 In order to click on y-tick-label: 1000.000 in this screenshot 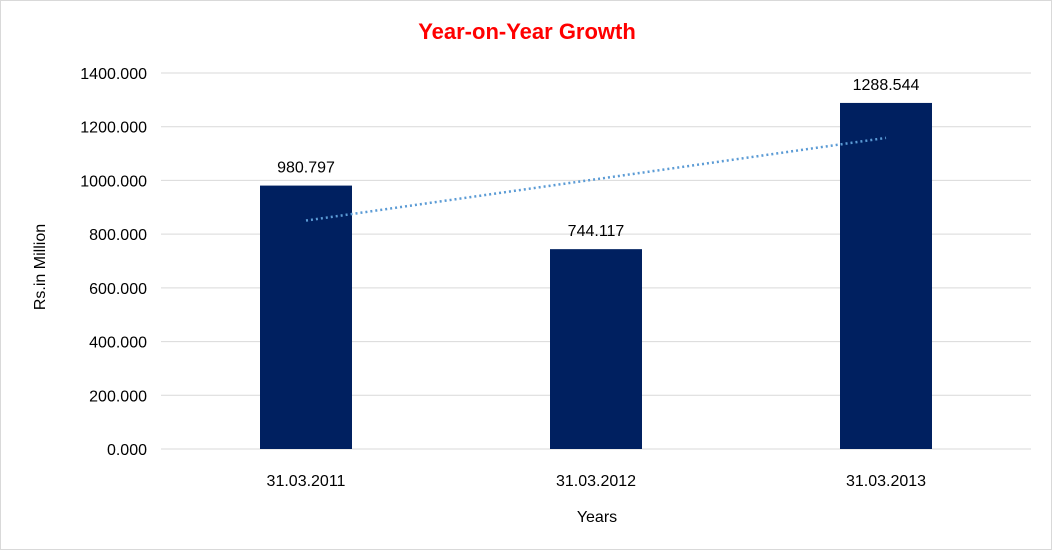, I will do `click(113, 181)`.